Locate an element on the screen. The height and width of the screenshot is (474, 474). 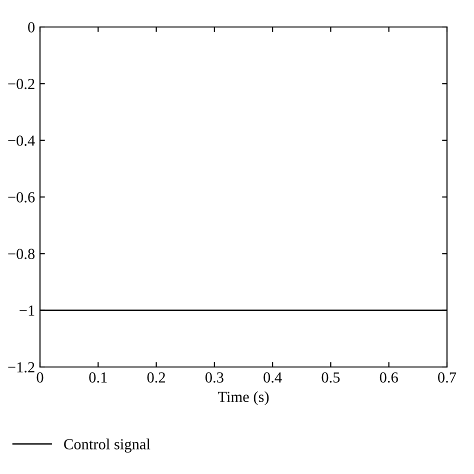
y-tick-label: −0.8 is located at coordinates (21, 254).